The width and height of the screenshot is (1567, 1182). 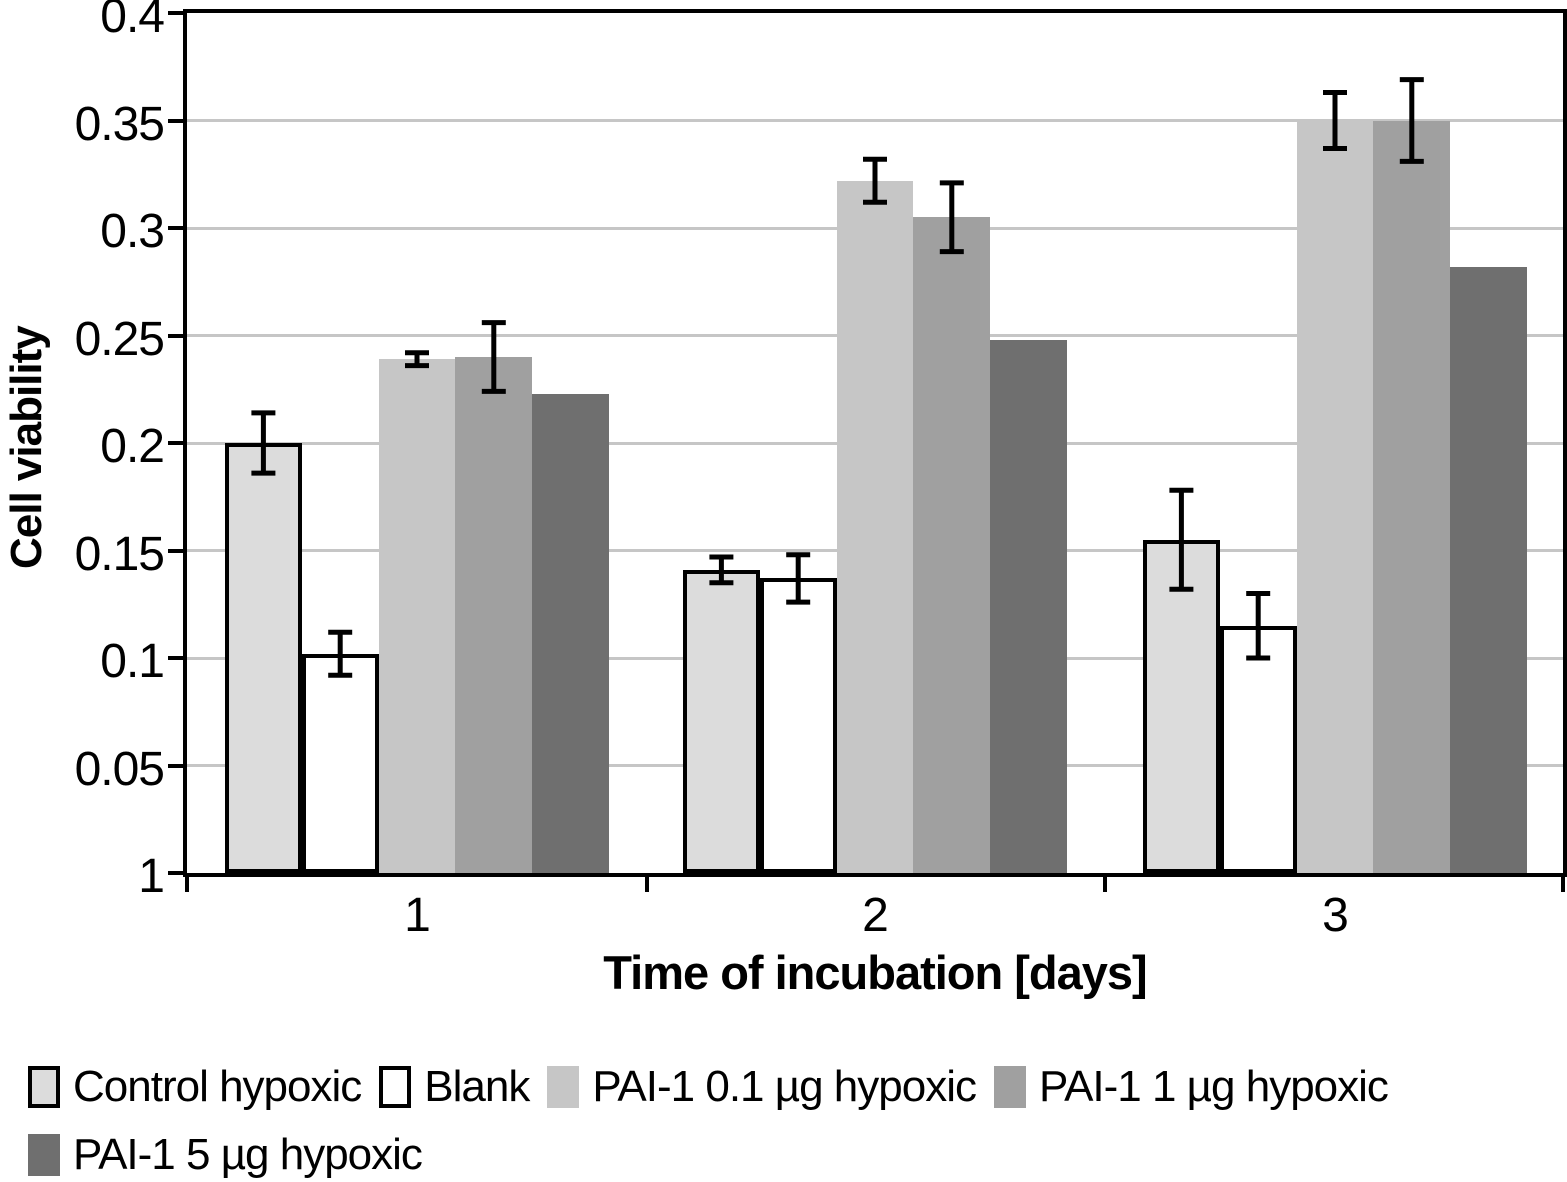 I want to click on legend-item-blank: Blank, so click(x=454, y=1087).